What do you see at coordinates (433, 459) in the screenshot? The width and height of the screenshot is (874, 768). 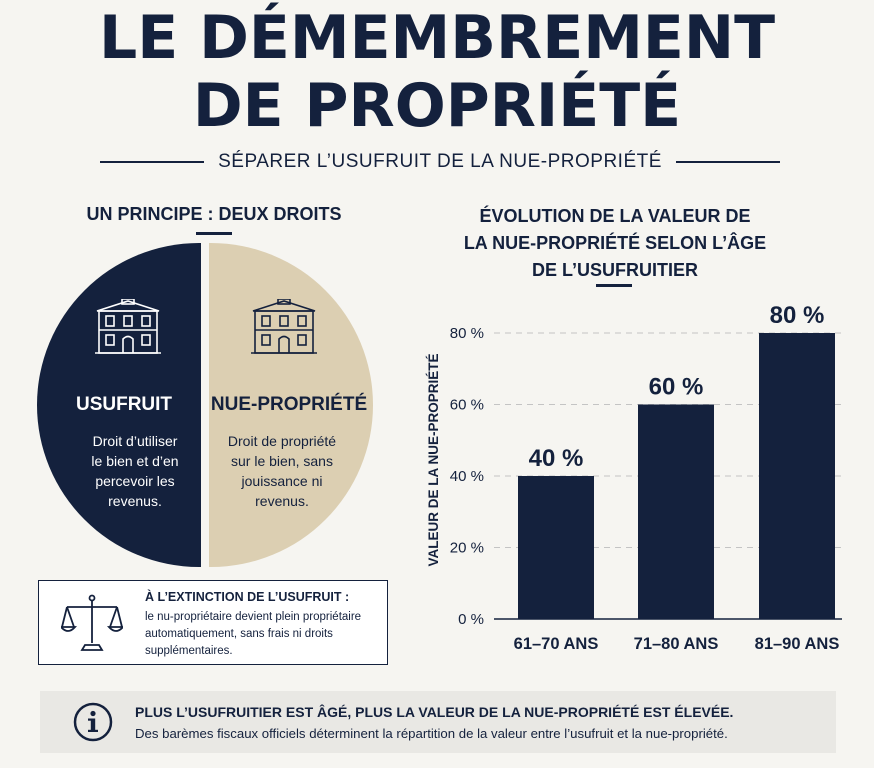 I see `y-axis-label: VALEUR DE LA NUE-PROPRIÉTÉ` at bounding box center [433, 459].